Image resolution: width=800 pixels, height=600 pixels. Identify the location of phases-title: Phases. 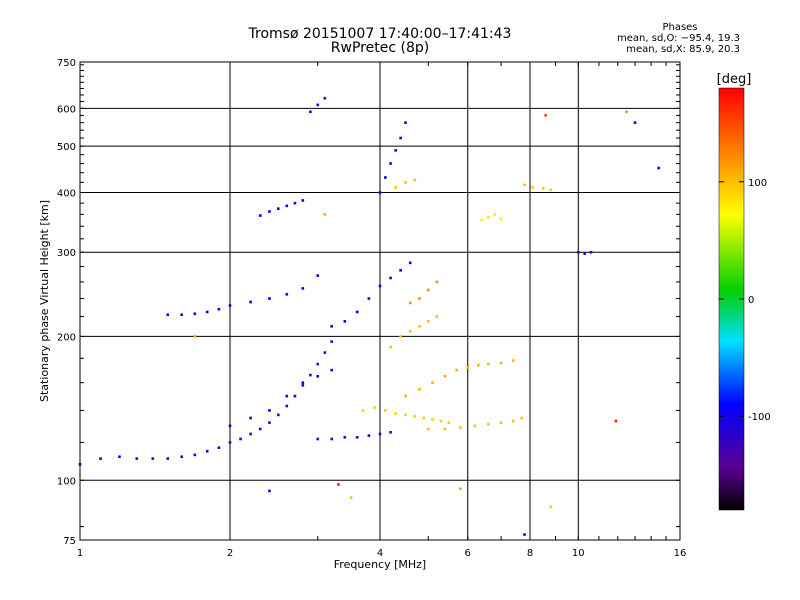
(680, 27).